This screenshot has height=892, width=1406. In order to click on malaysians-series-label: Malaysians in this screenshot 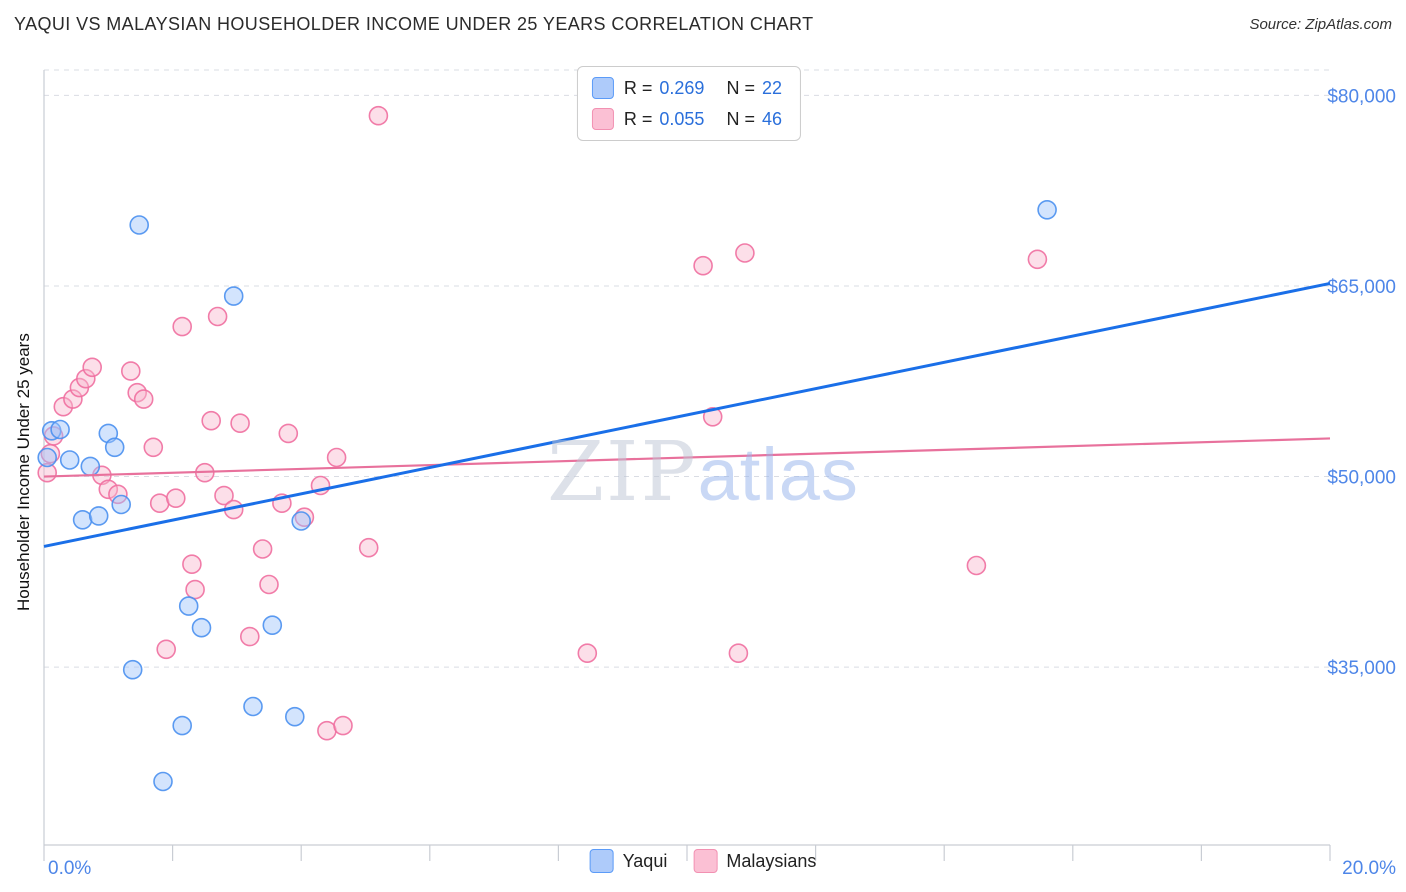, I will do `click(771, 860)`.